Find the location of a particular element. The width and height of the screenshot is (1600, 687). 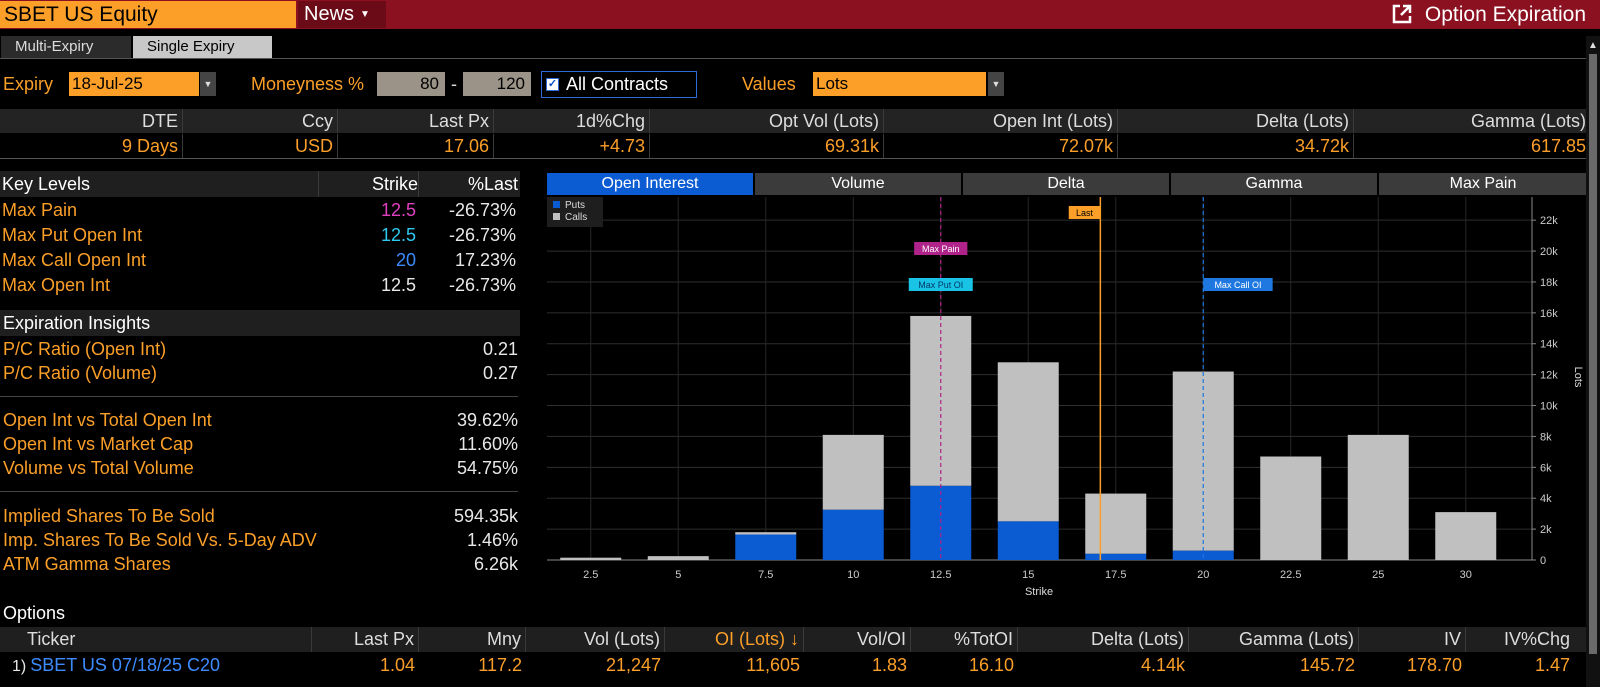

stats-value-gamma: 617.85 is located at coordinates (1558, 146).